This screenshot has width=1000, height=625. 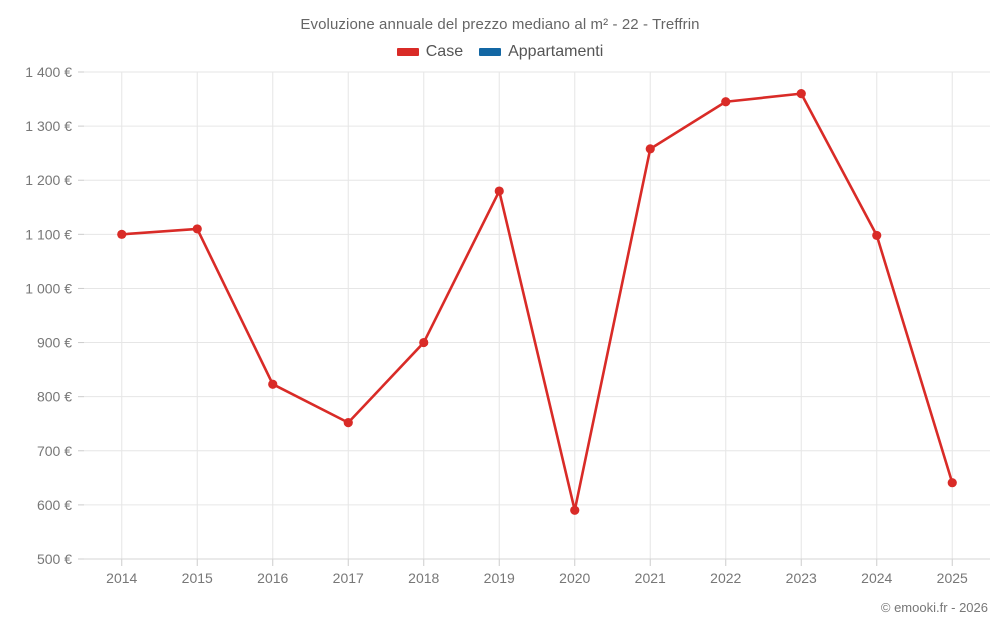 What do you see at coordinates (272, 578) in the screenshot?
I see `x-axis-tick-label: 2016` at bounding box center [272, 578].